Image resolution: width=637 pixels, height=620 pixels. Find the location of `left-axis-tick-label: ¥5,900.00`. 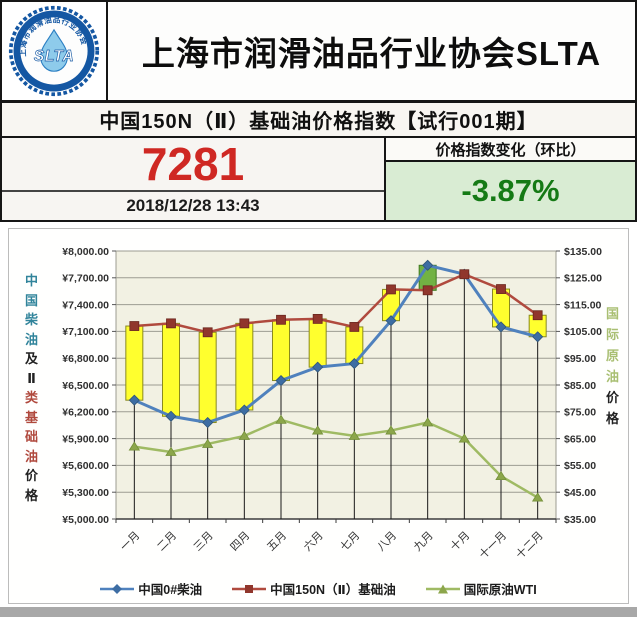

left-axis-tick-label: ¥5,900.00 is located at coordinates (85, 439).